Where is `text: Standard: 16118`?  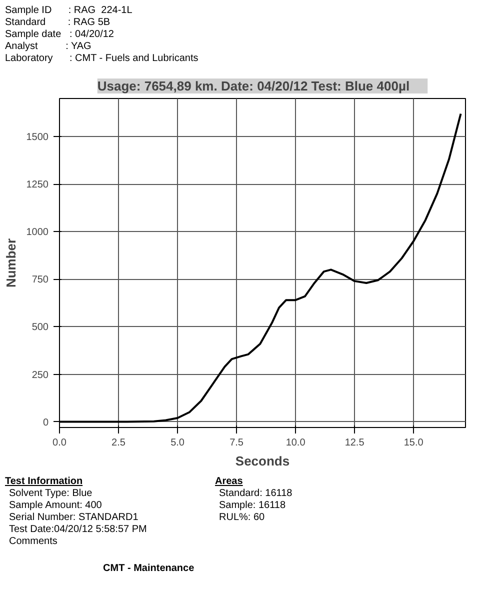 text: Standard: 16118 is located at coordinates (255, 494).